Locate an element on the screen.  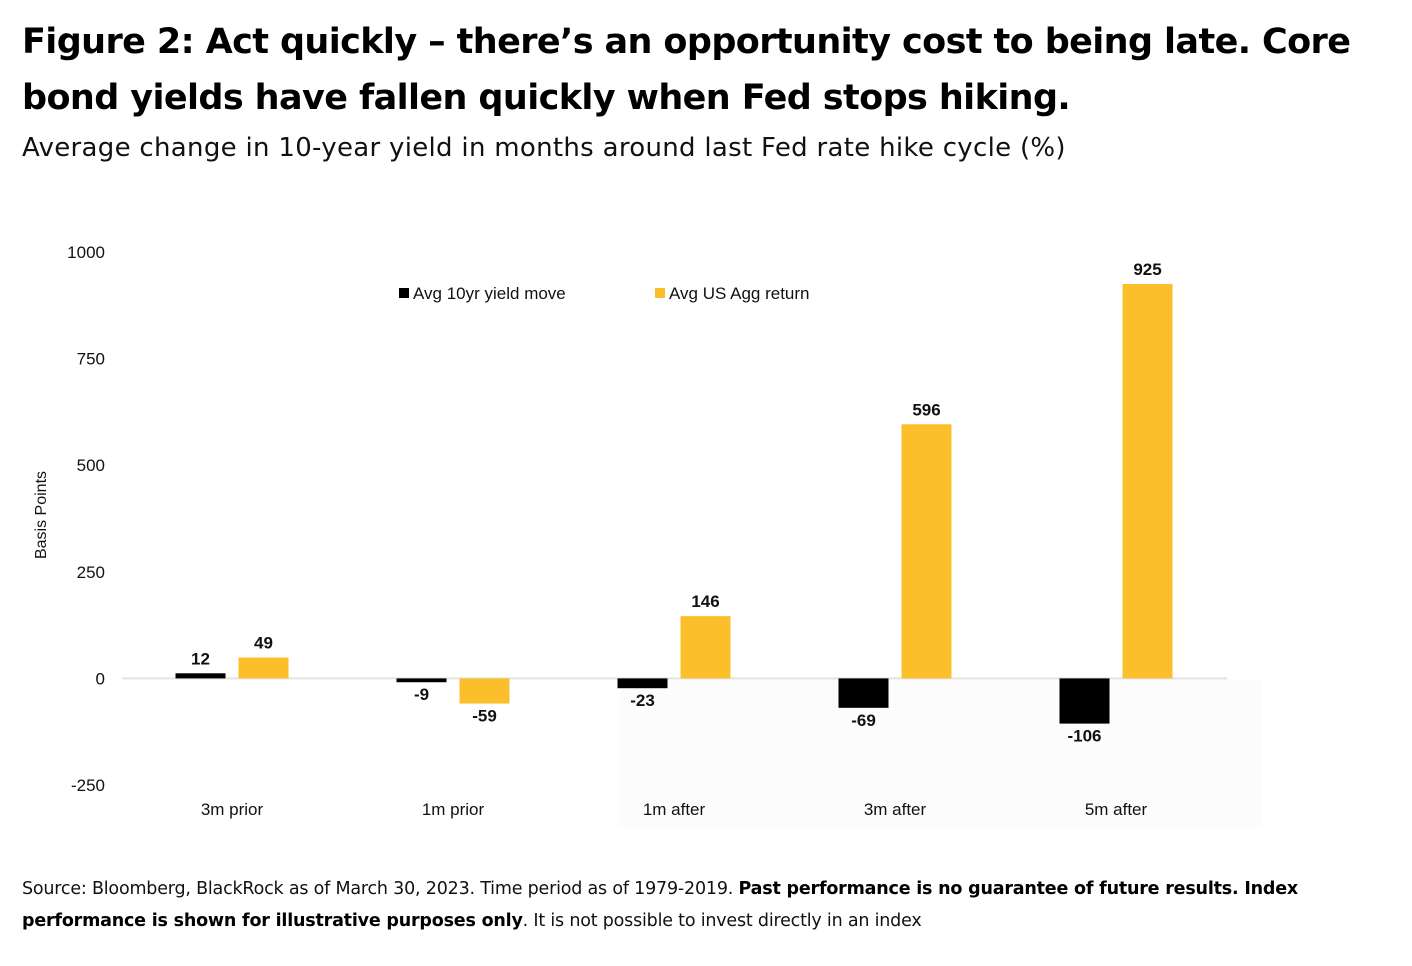
x-tick-label: 5m after is located at coordinates (1116, 809).